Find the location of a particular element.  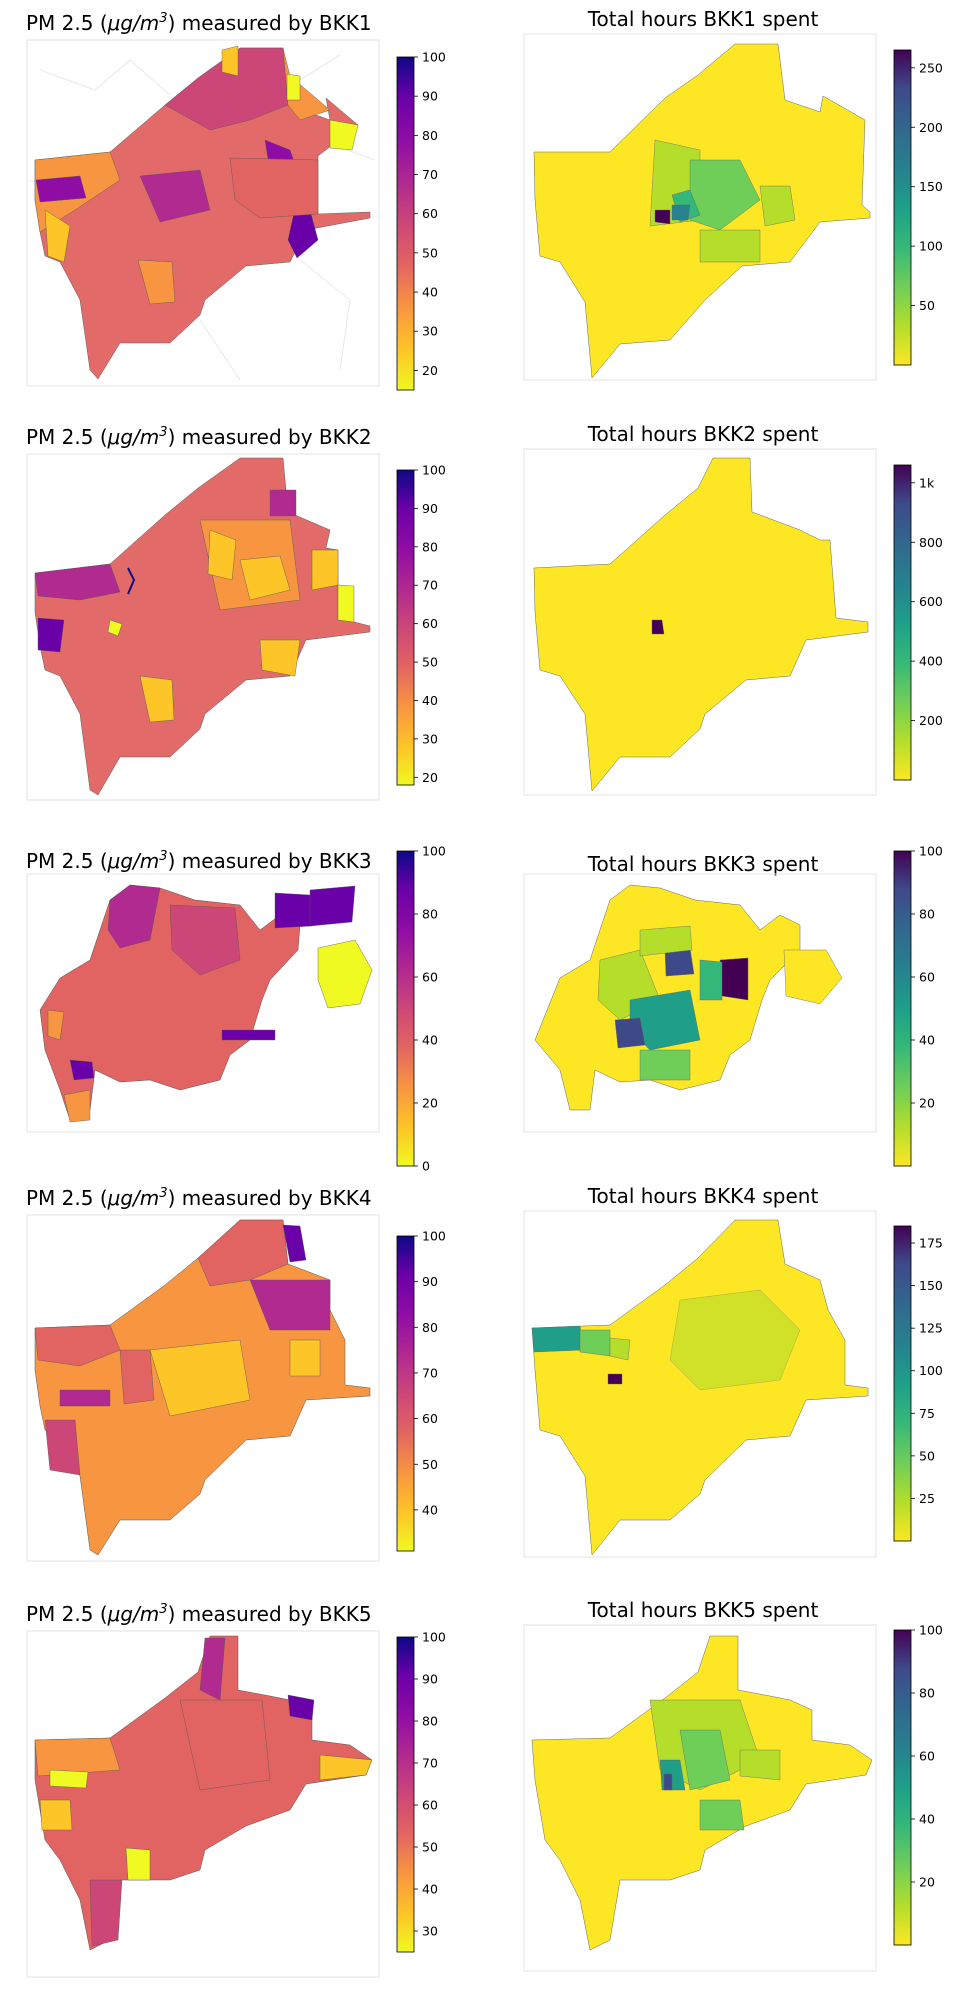

hours-map-title: Total hours BKK2 spent is located at coordinates (703, 434).